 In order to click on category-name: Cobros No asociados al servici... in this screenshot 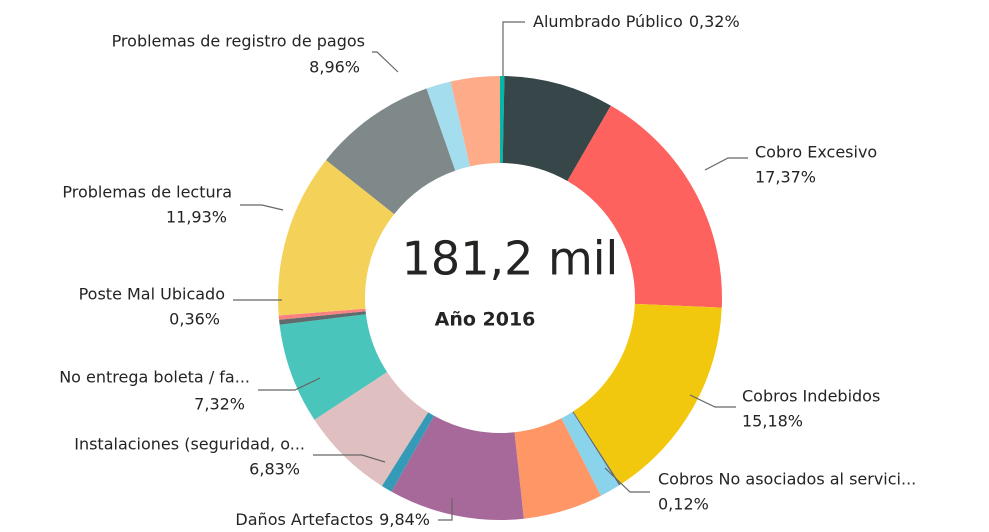, I will do `click(787, 479)`.